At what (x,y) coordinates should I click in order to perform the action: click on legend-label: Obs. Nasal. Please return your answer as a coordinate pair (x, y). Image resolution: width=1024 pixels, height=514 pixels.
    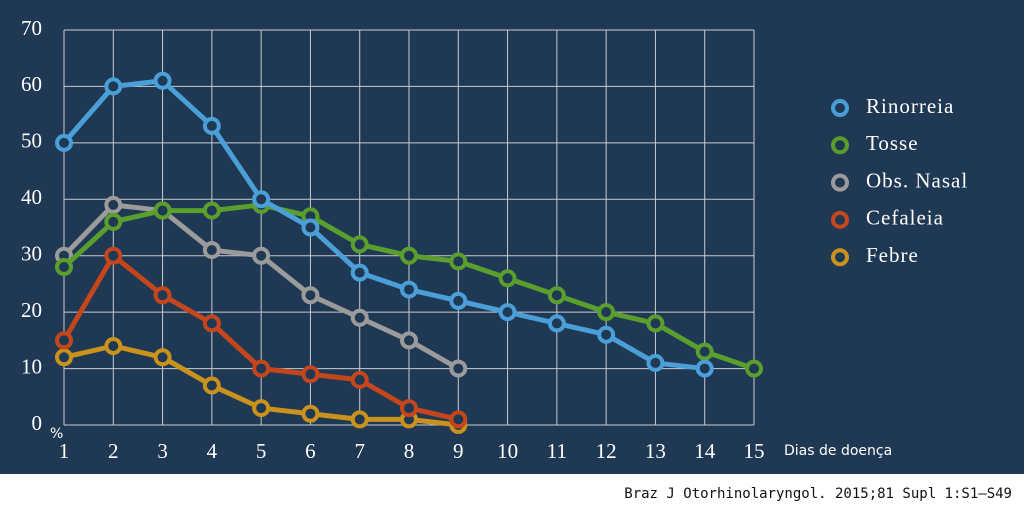
    Looking at the image, I should click on (917, 180).